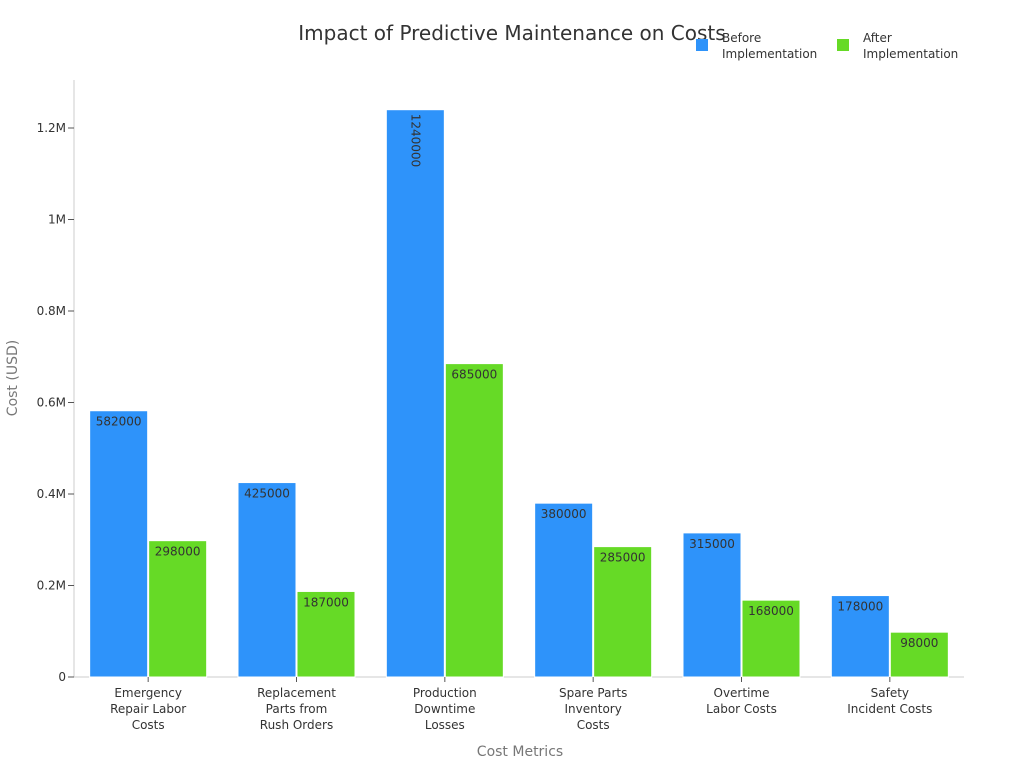 The height and width of the screenshot is (768, 1024). I want to click on data-label: 582000, so click(119, 422).